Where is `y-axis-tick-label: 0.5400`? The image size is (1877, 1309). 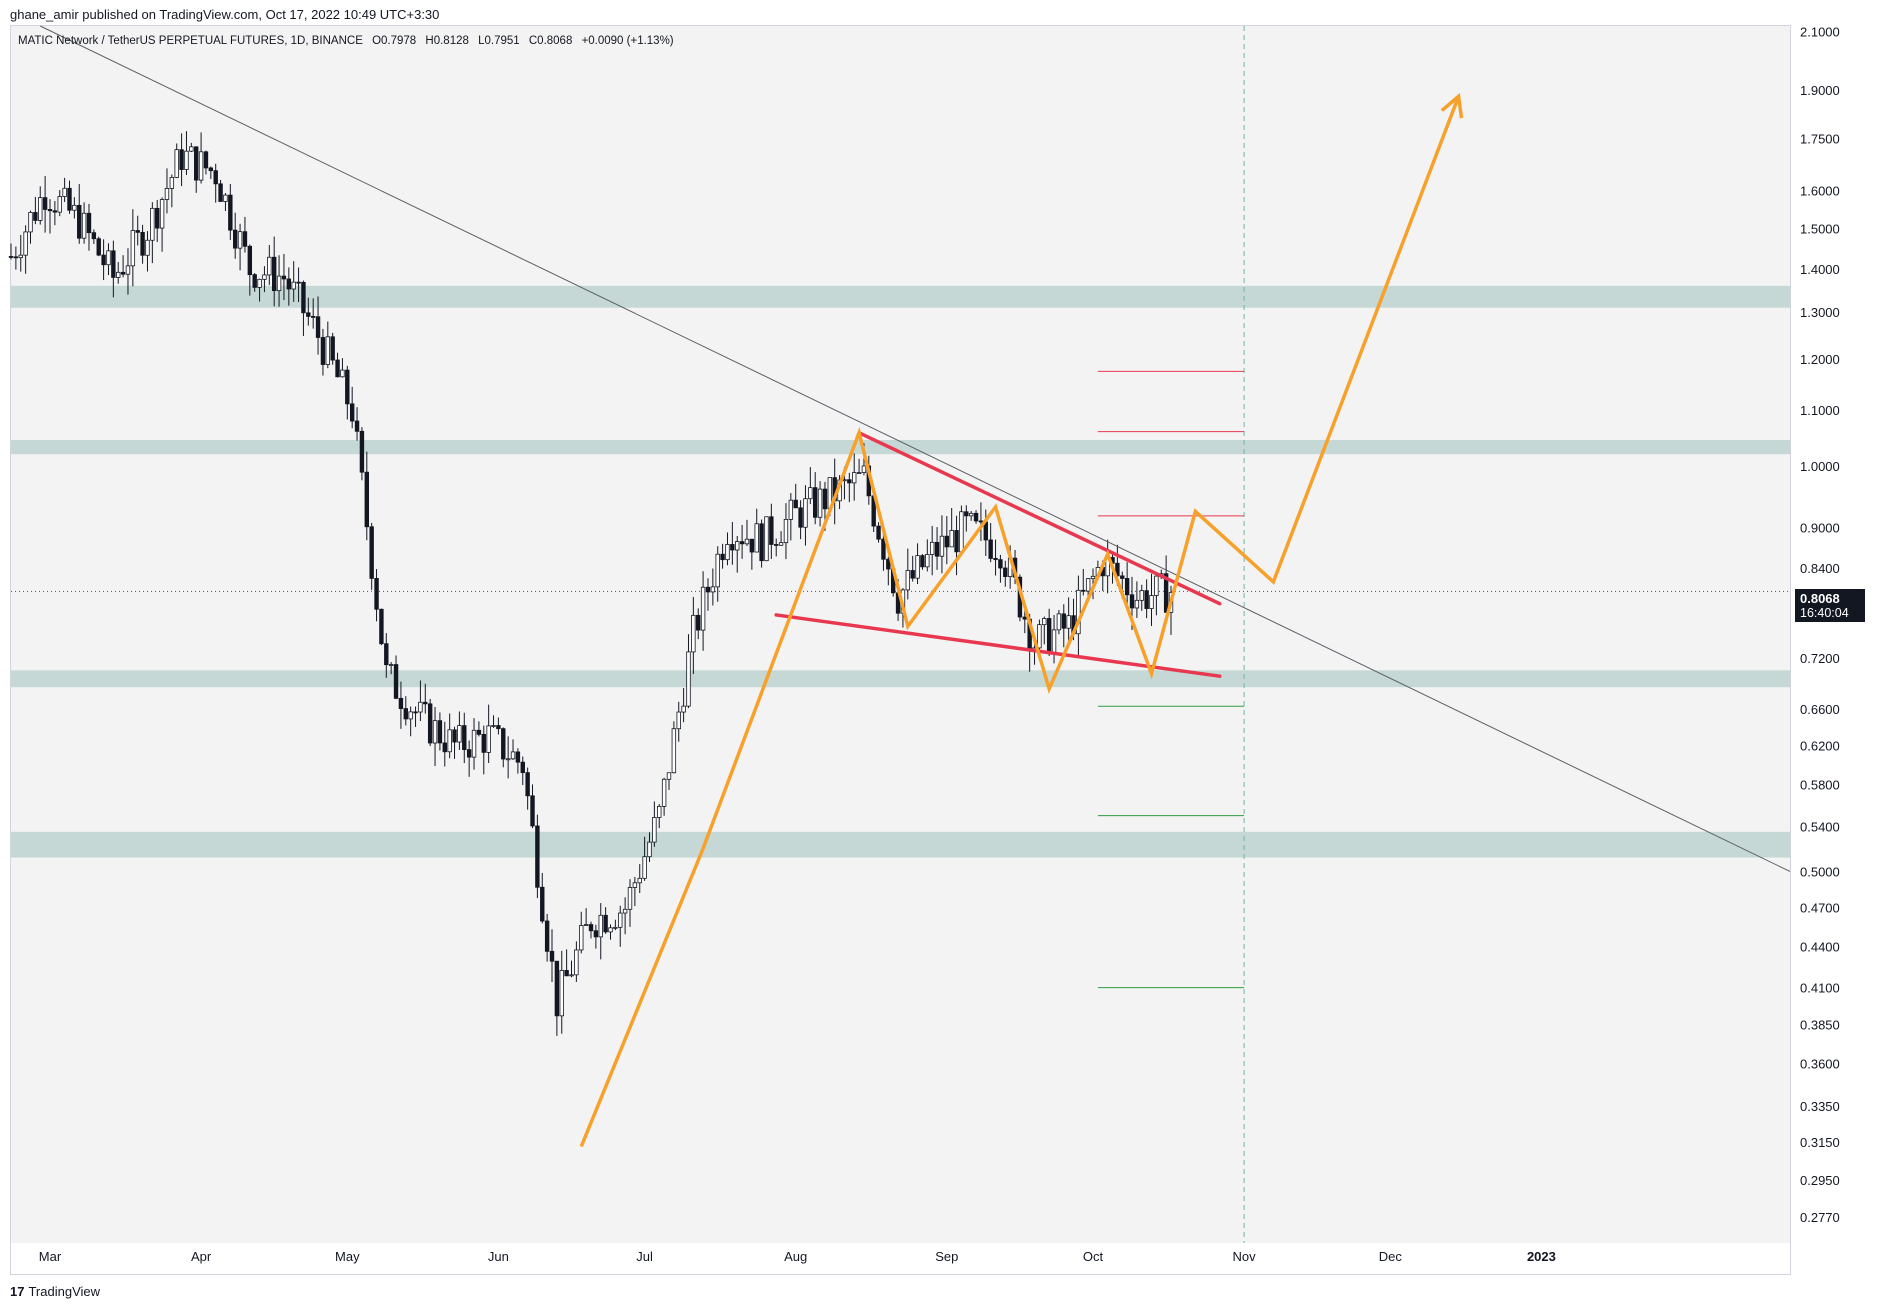
y-axis-tick-label: 0.5400 is located at coordinates (1820, 826).